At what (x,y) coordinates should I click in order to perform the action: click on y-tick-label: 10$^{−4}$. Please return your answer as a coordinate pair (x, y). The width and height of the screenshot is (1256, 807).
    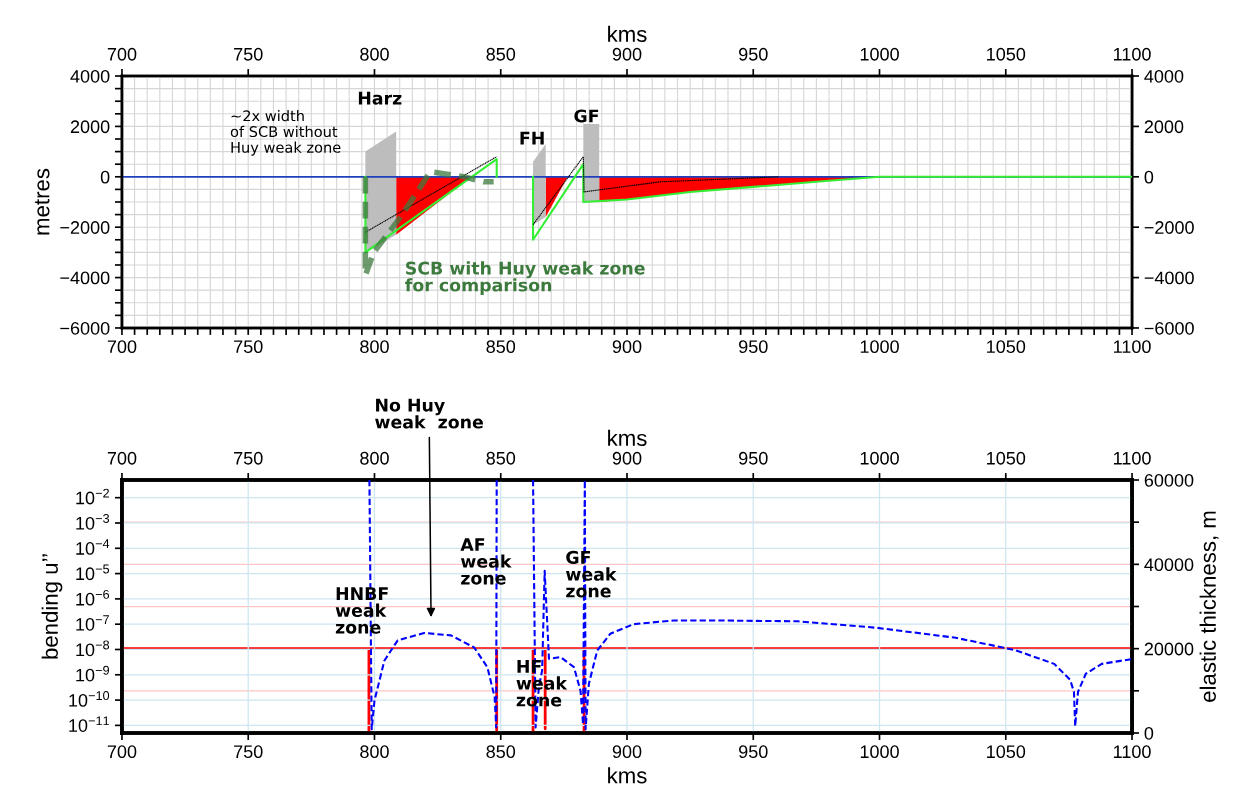
    Looking at the image, I should click on (93, 547).